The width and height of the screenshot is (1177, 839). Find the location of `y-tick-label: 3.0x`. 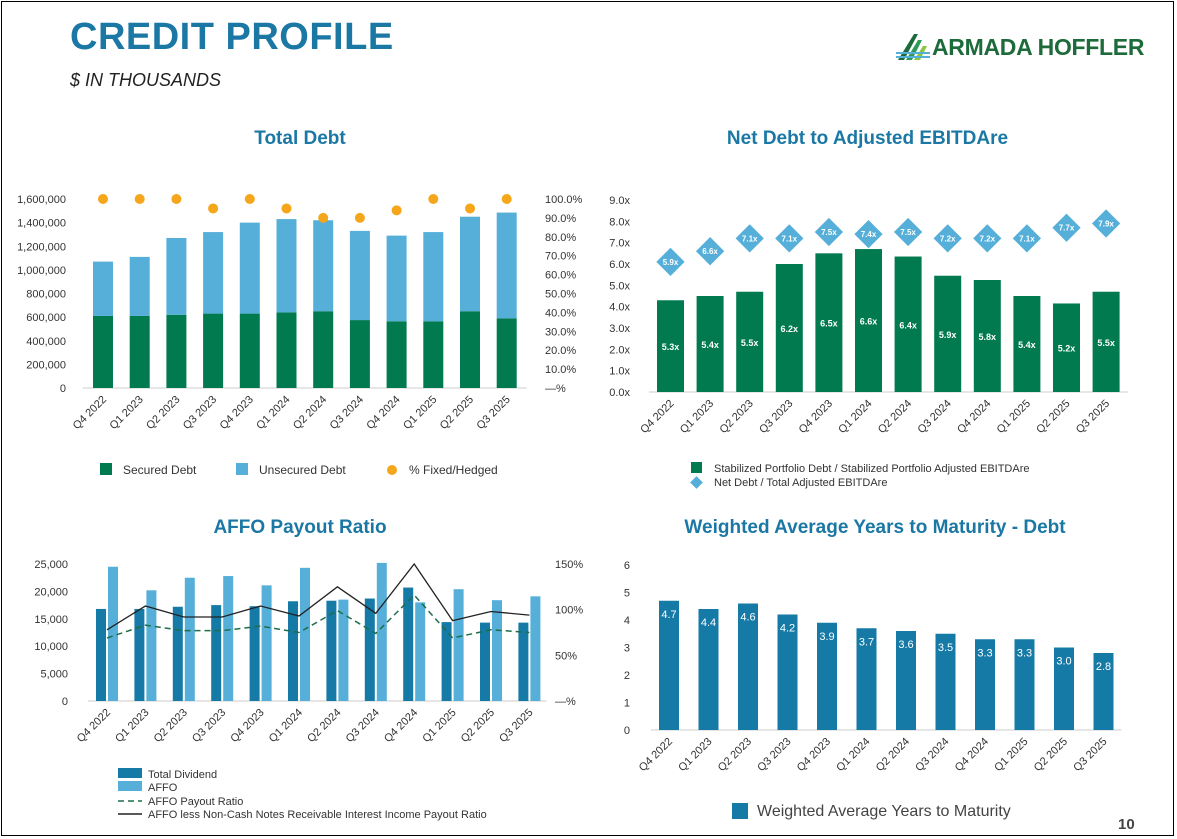

y-tick-label: 3.0x is located at coordinates (619, 329).